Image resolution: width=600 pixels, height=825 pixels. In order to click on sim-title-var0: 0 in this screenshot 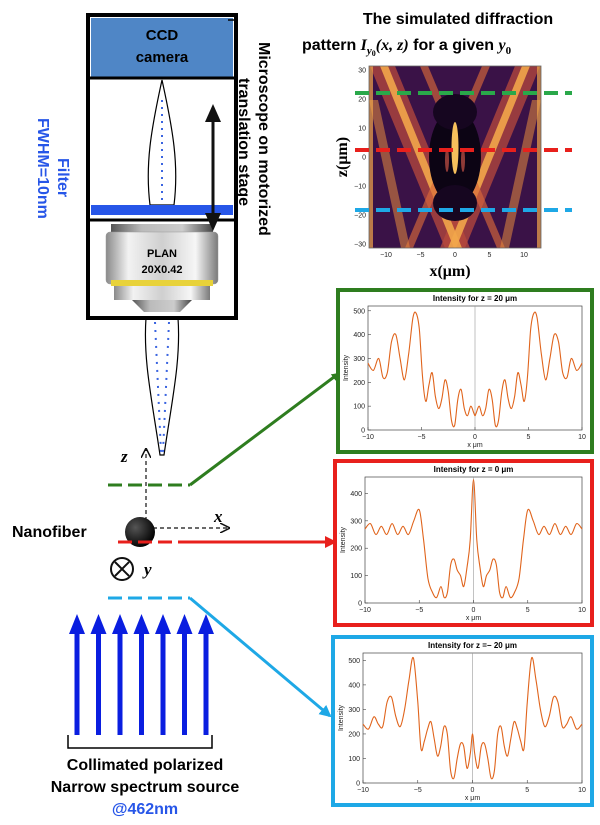, I will do `click(509, 51)`.